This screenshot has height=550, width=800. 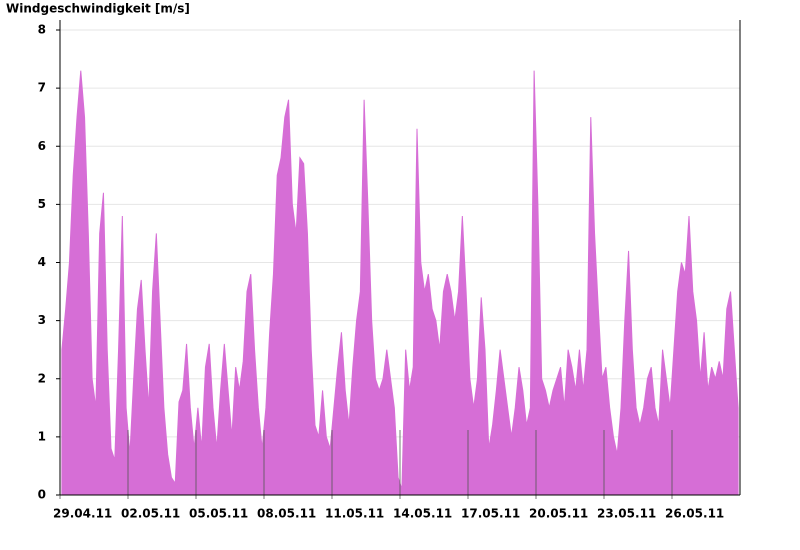 What do you see at coordinates (218, 514) in the screenshot?
I see `x-tick-label: 05.05.11` at bounding box center [218, 514].